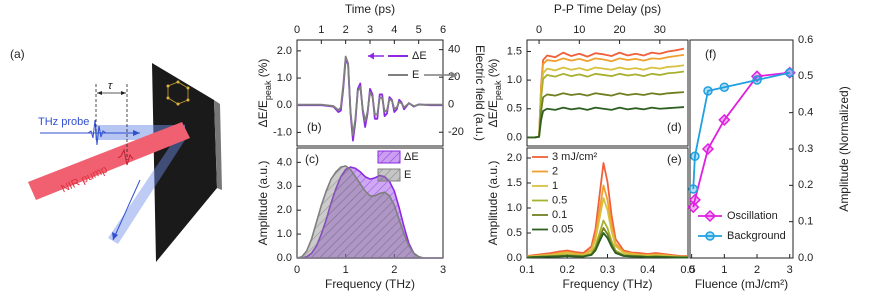 This screenshot has width=872, height=293. I want to click on sample-plate, so click(184, 162).